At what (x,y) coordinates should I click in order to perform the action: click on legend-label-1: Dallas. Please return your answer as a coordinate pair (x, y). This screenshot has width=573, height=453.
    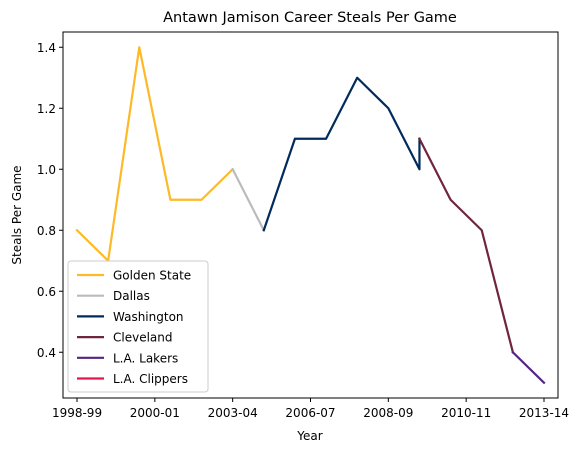
    Looking at the image, I should click on (131, 296).